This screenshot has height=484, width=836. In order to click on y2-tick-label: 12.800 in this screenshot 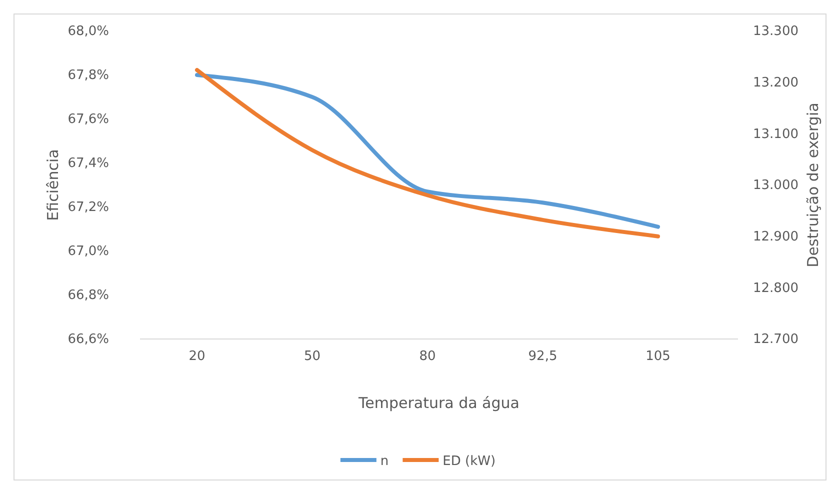, I will do `click(775, 288)`.